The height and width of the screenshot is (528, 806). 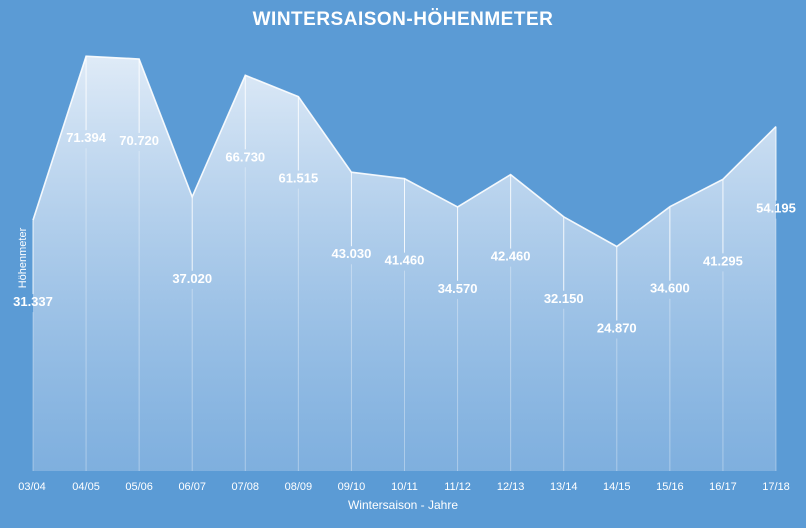 I want to click on data-label: 37.020, so click(x=192, y=278).